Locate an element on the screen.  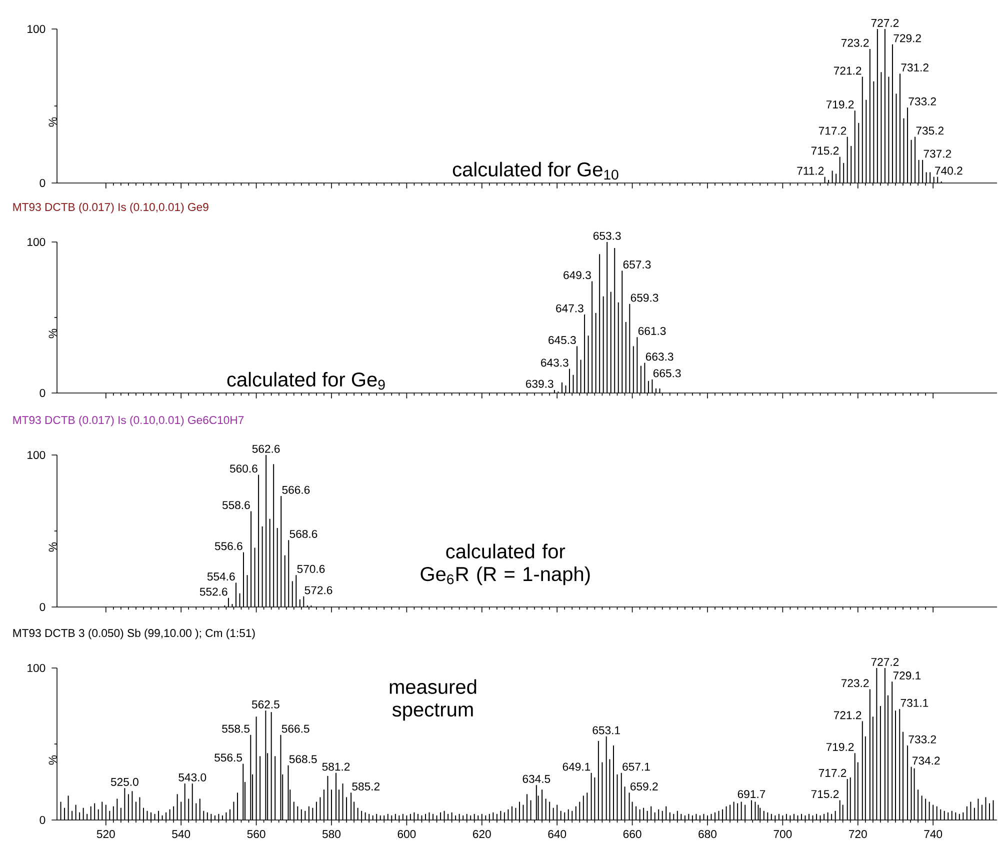
annotation: 552.6 is located at coordinates (214, 592).